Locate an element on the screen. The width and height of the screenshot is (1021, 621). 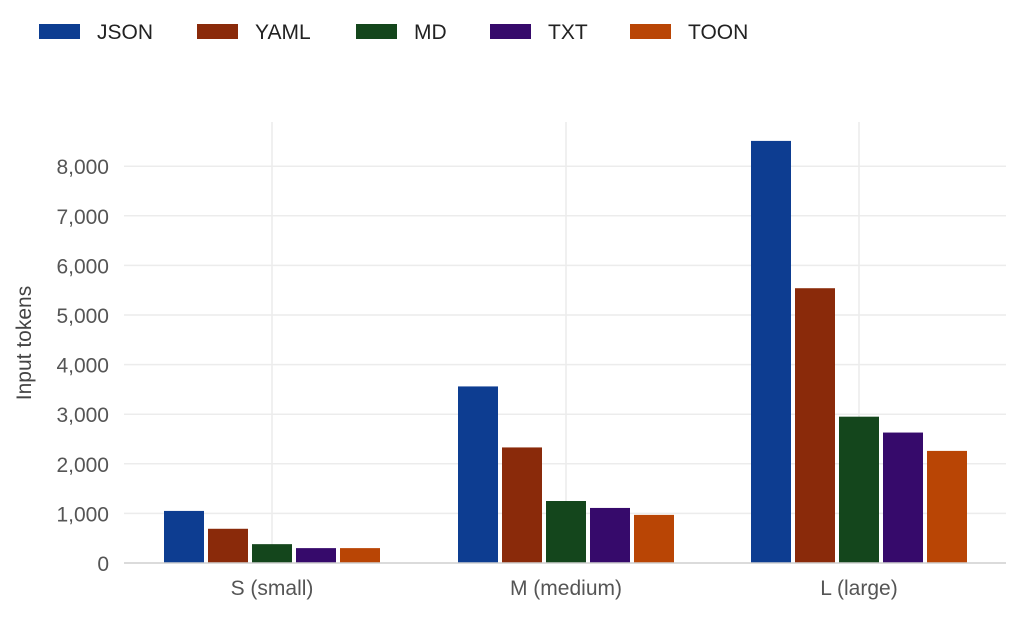
y-tick-label: 6,000 is located at coordinates (82, 266).